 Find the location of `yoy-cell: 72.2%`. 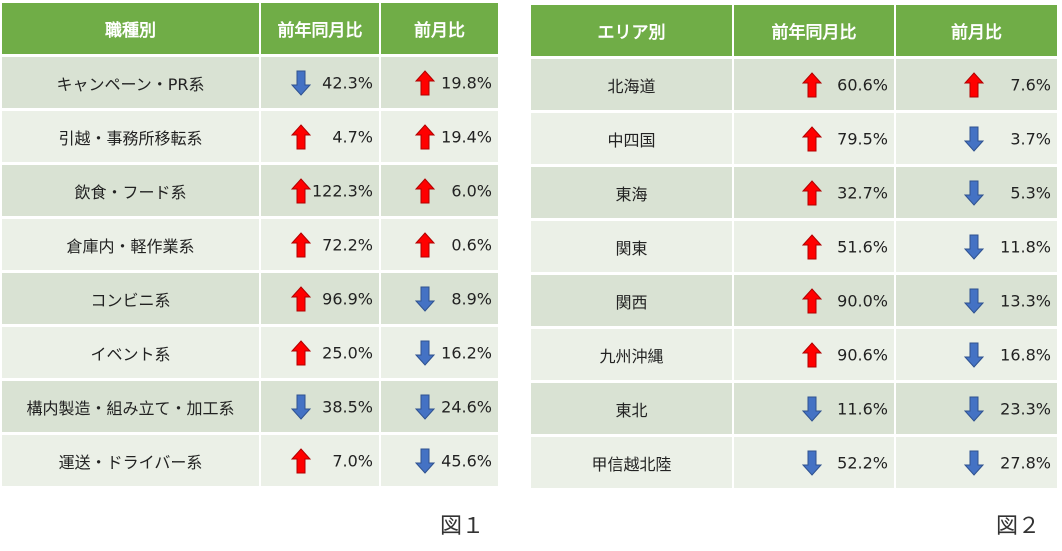

yoy-cell: 72.2% is located at coordinates (320, 245).